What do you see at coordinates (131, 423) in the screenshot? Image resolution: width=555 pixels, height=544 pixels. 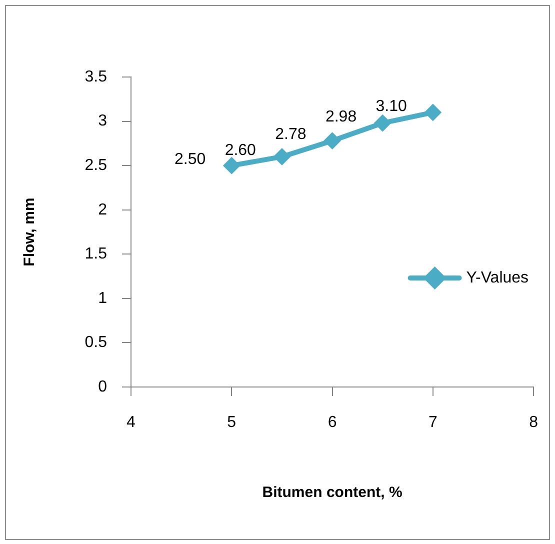 I see `x-tick-label: 4` at bounding box center [131, 423].